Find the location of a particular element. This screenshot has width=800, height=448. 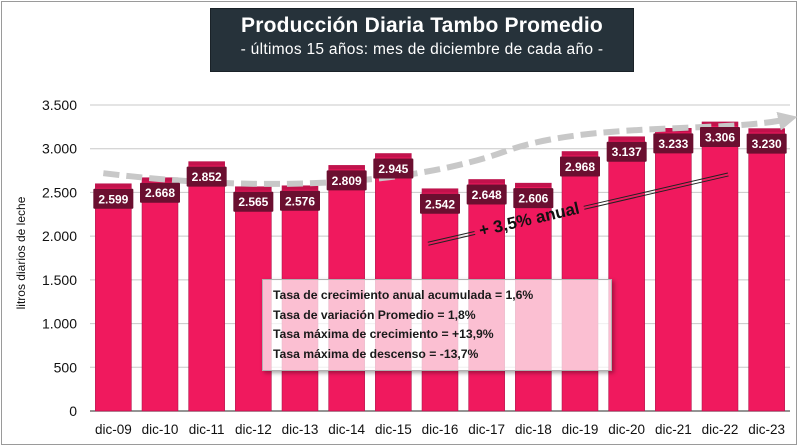

y-tick-label: 2.000 is located at coordinates (59, 236).